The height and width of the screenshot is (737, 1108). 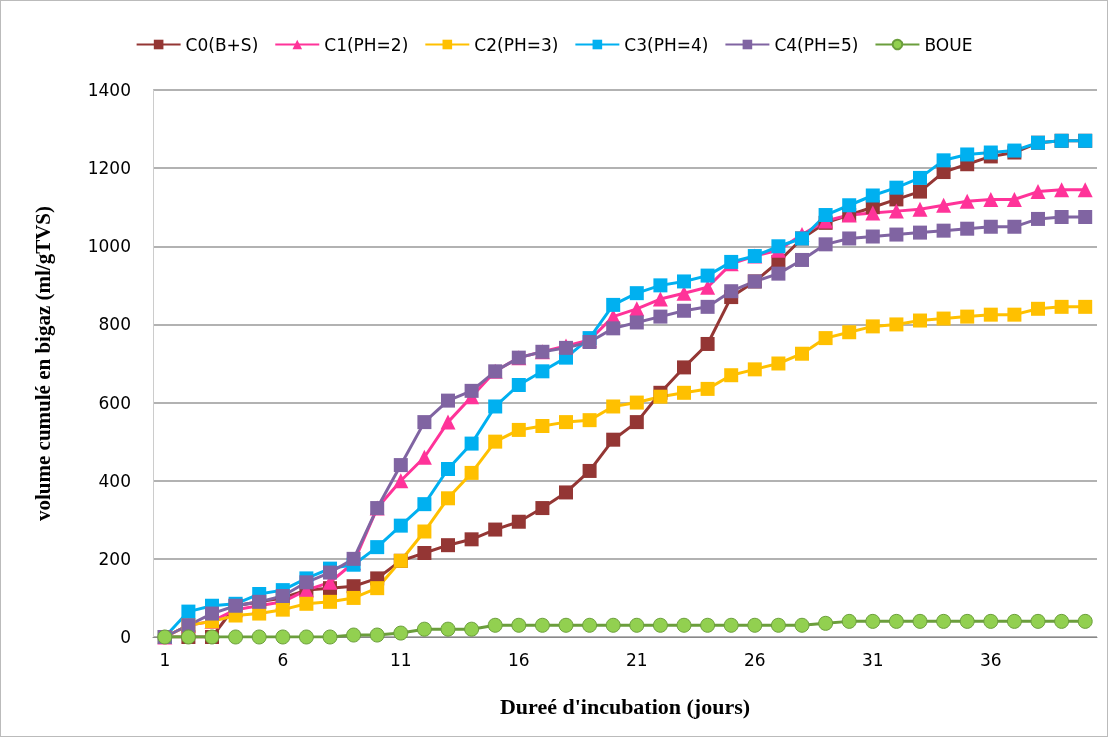 What do you see at coordinates (165, 659) in the screenshot?
I see `x-tick-label: 1` at bounding box center [165, 659].